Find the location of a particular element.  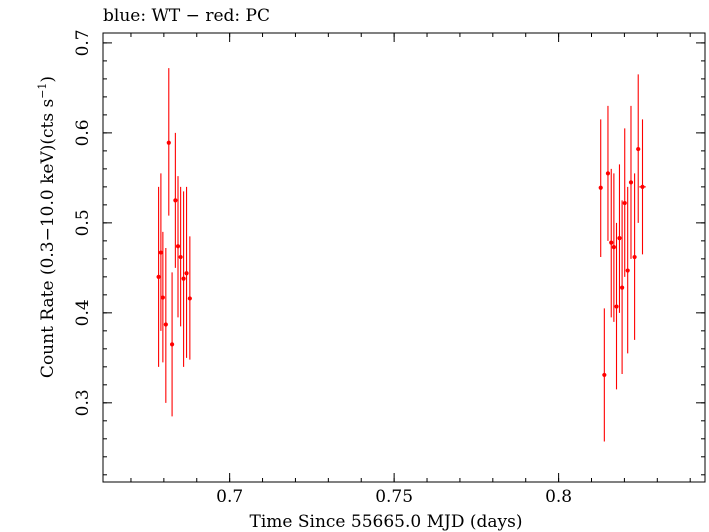

y-tick-labels: 0.3 0.4 0.5 0.6 0.7 is located at coordinates (83, 222).